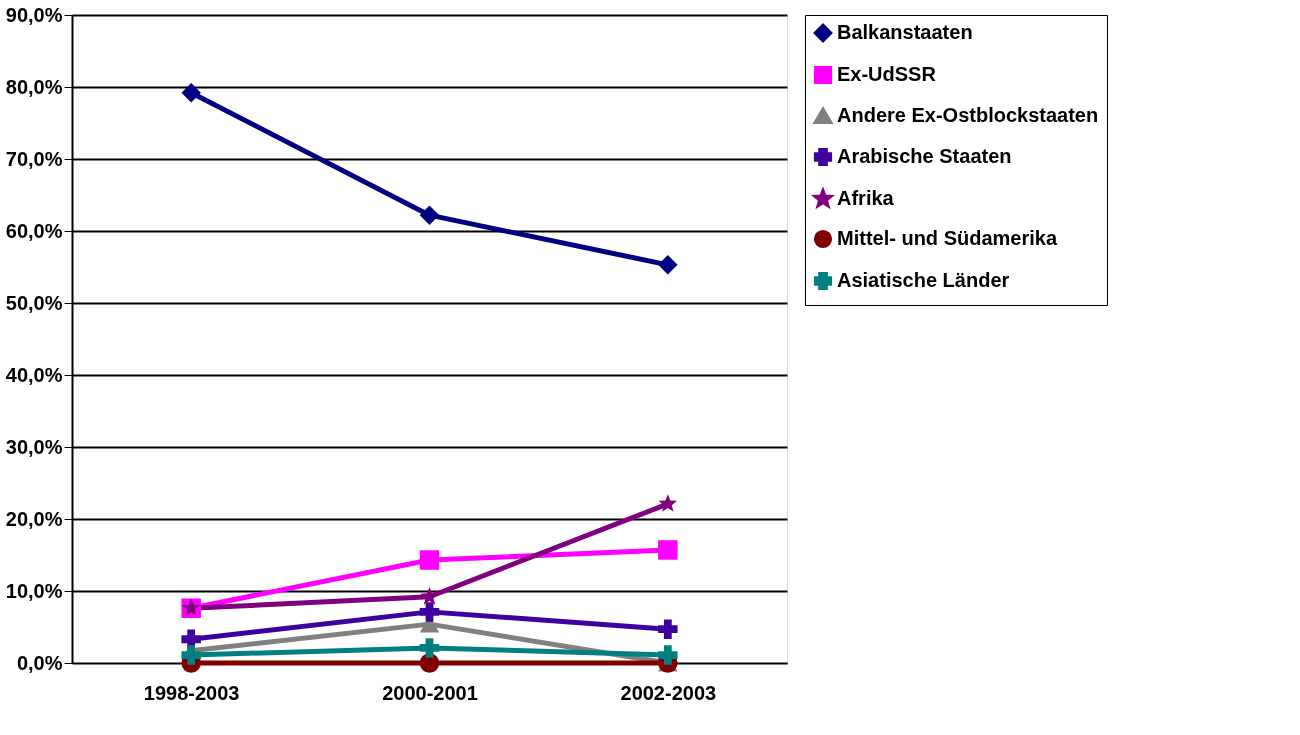  Describe the element at coordinates (39, 662) in the screenshot. I see `y-tick-label: 0,0%` at that location.